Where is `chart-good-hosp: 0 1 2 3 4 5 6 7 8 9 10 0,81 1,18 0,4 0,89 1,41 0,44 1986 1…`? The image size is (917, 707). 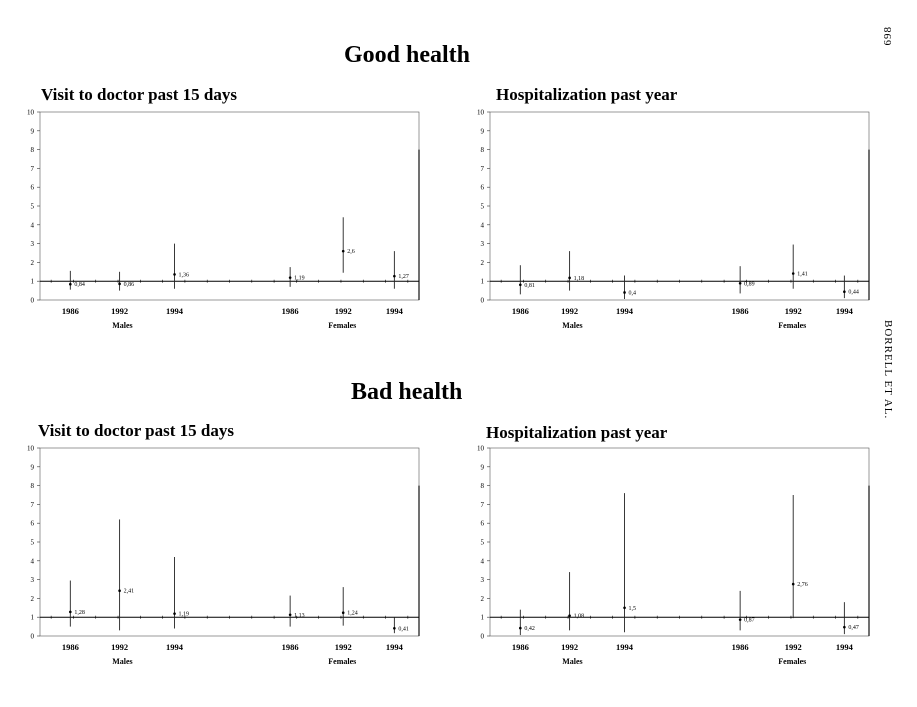 chart-good-hosp: 0 1 2 3 4 5 6 7 8 9 10 0,81 1,18 0,4 0,89 1,41 0,44 1986 1… is located at coordinates (673, 219).